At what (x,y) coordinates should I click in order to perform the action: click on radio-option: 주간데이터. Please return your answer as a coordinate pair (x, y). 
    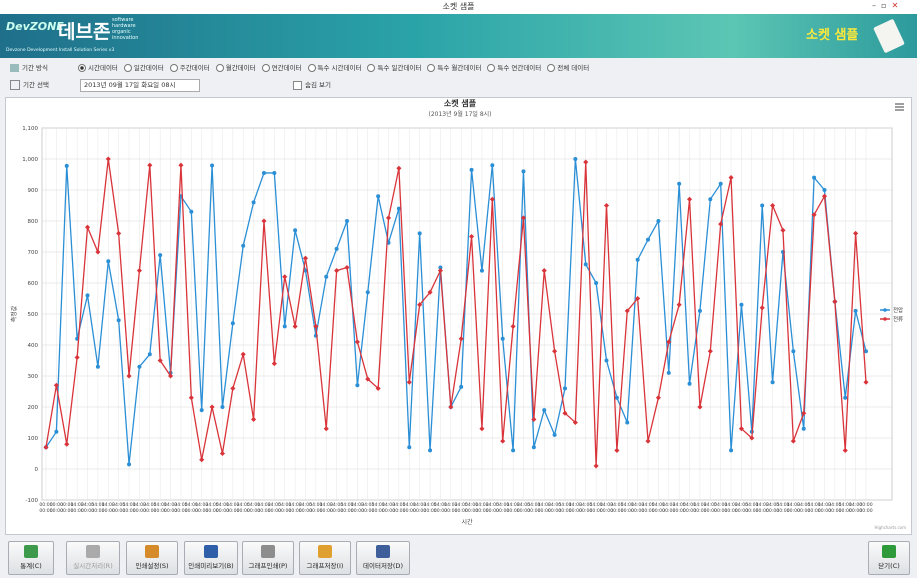
    Looking at the image, I should click on (189, 68).